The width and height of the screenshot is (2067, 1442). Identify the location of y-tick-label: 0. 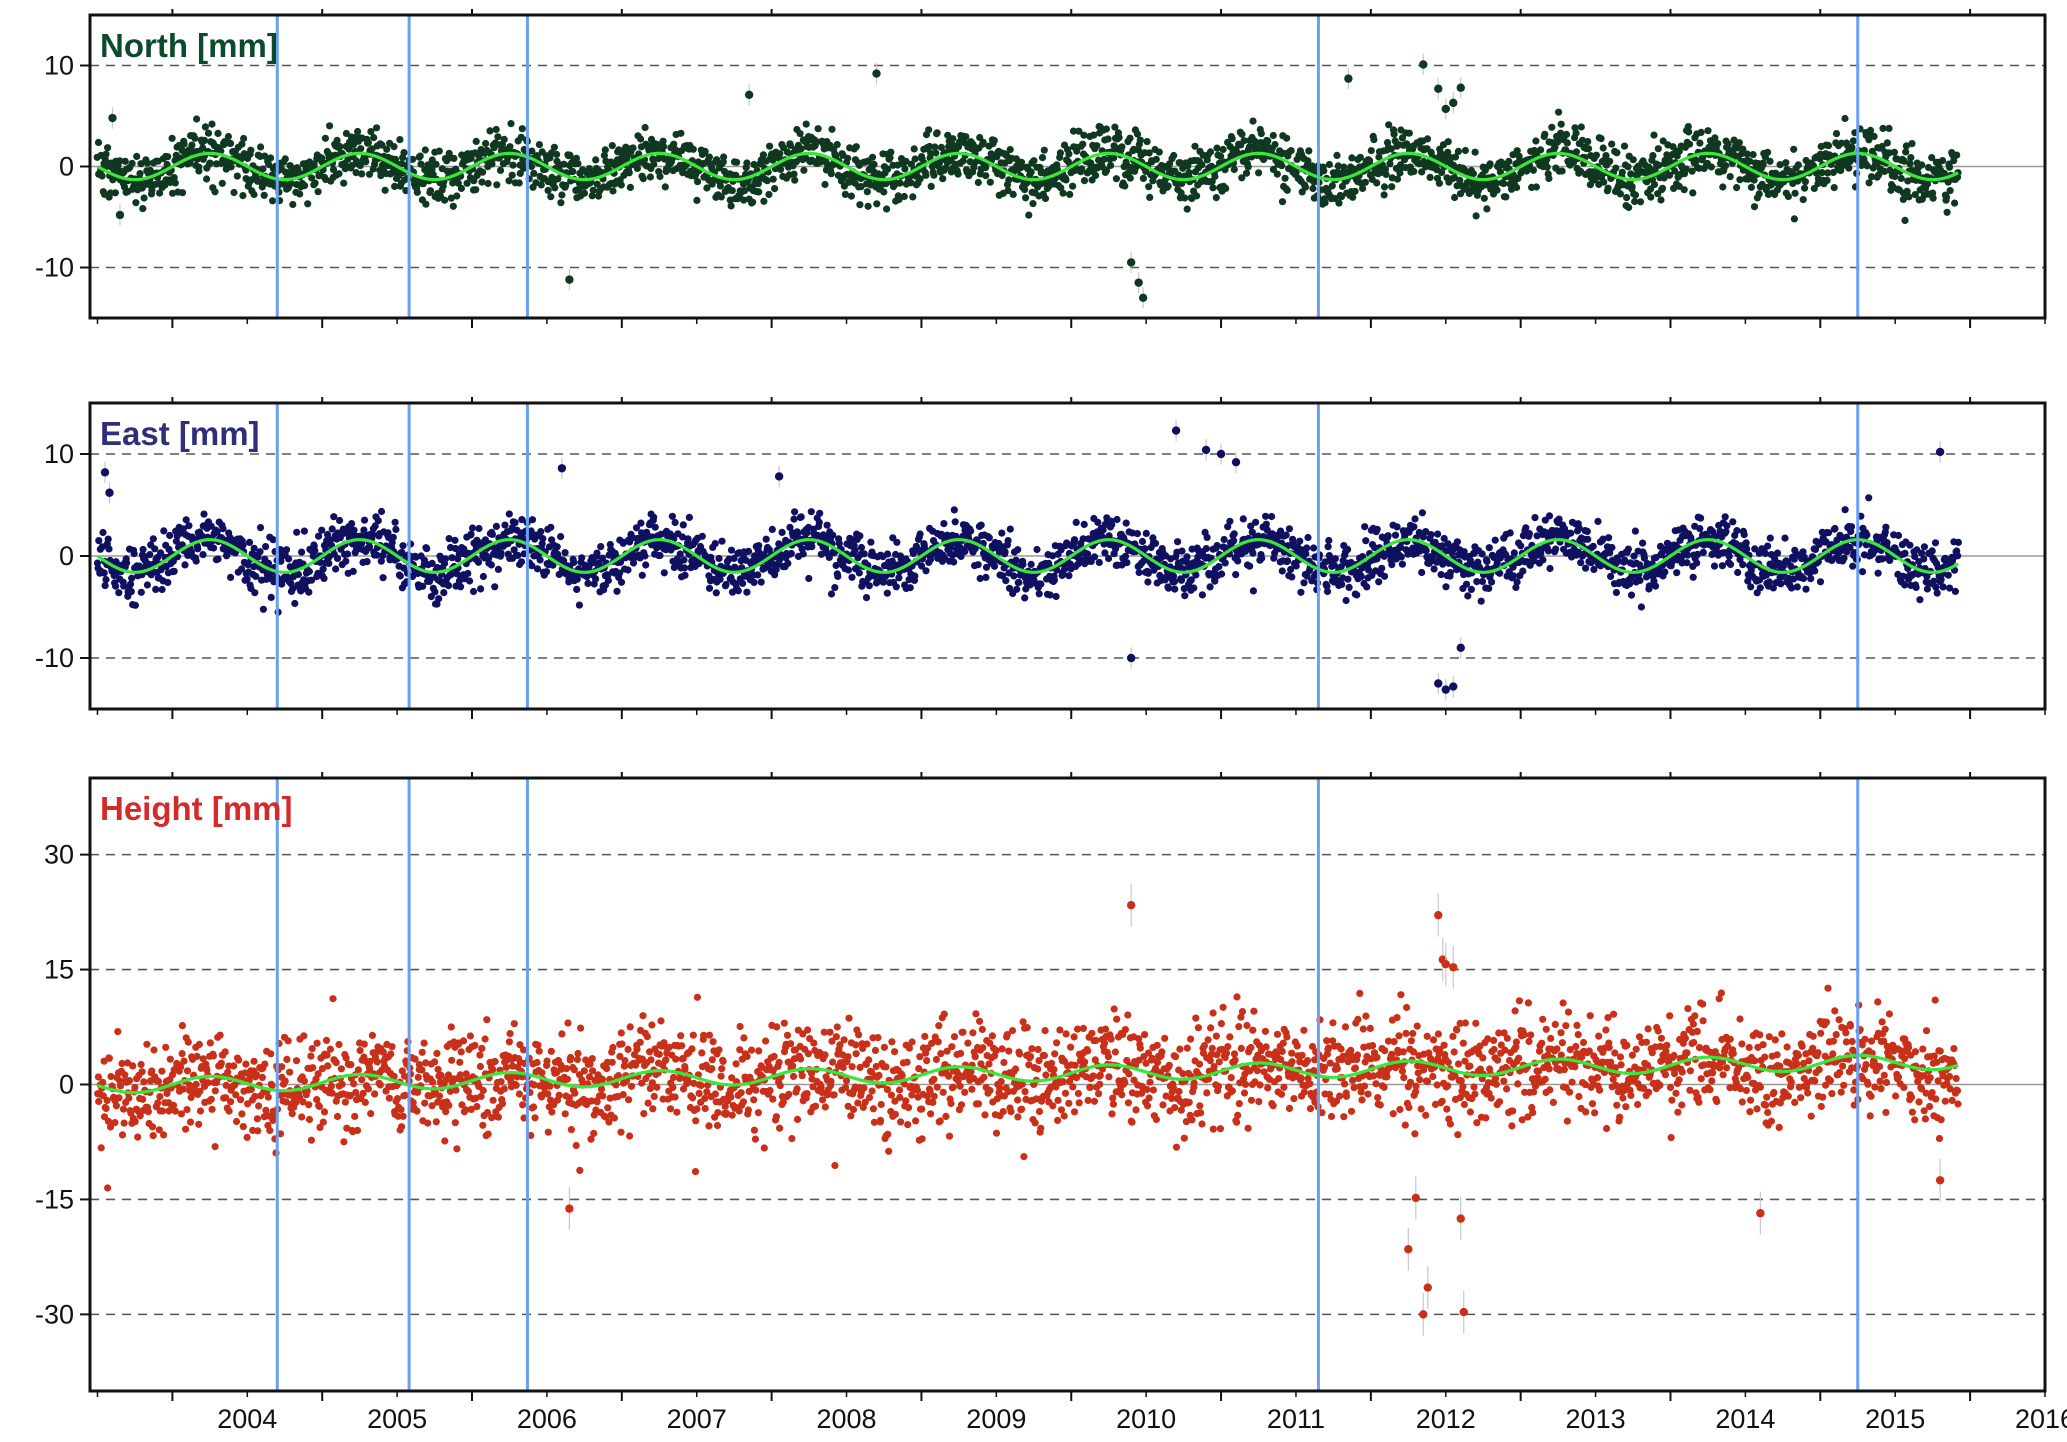
(66, 167).